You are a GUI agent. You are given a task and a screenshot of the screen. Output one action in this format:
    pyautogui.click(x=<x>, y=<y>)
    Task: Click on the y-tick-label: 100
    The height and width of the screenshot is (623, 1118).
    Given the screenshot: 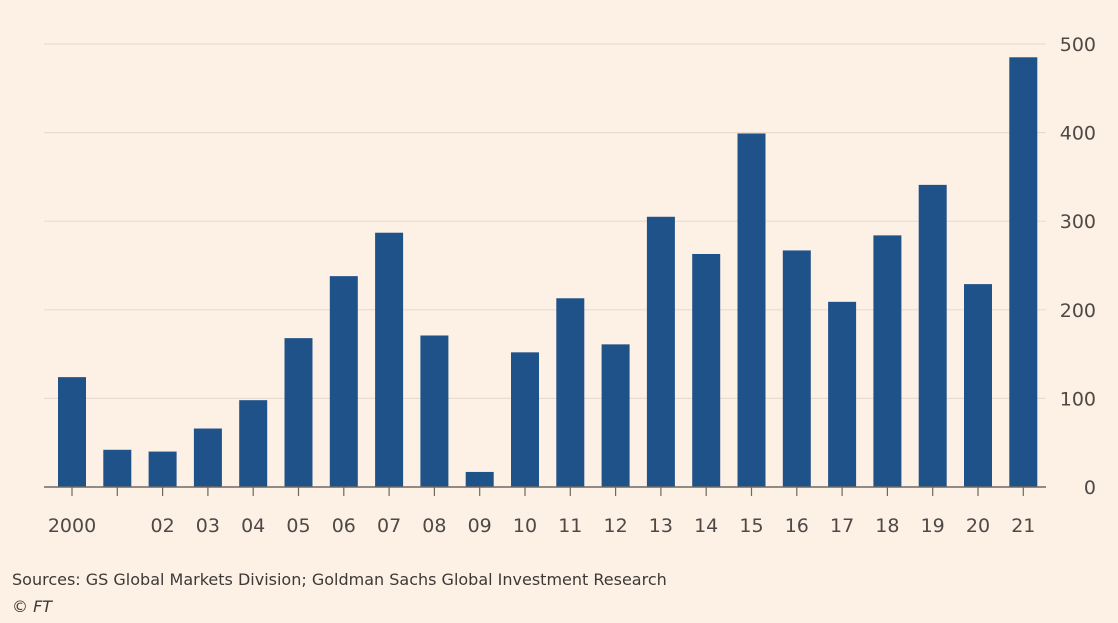 What is the action you would take?
    pyautogui.click(x=1078, y=399)
    